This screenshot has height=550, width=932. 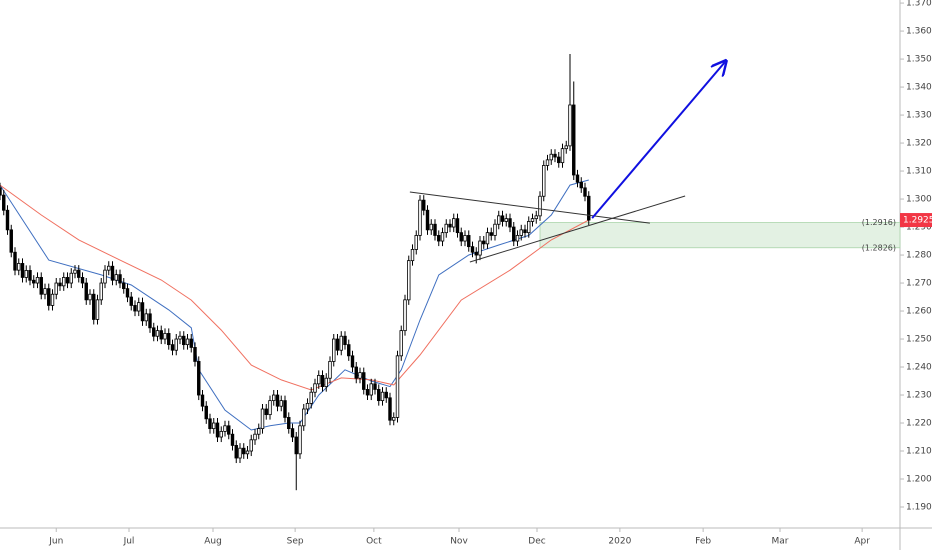 I want to click on x-tick-label: Jul, so click(x=129, y=542).